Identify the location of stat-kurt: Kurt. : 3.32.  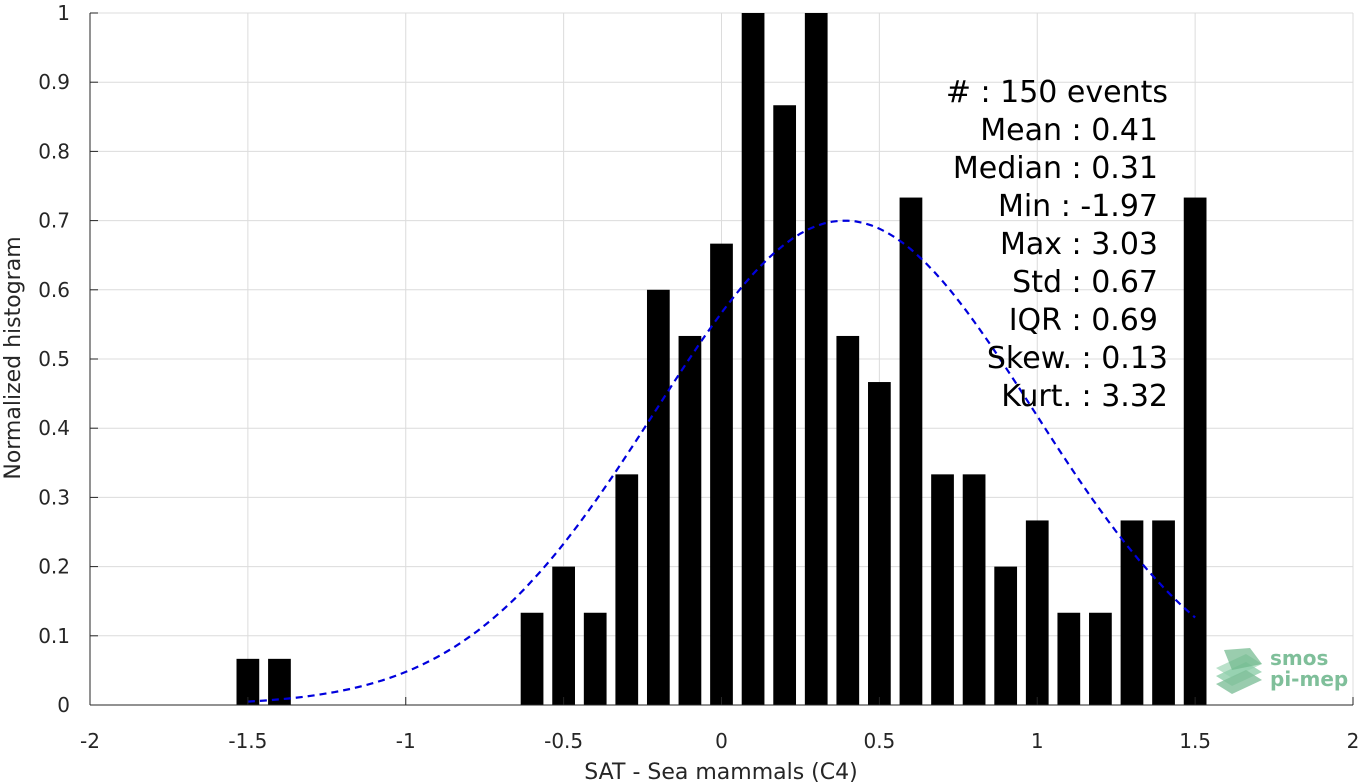
(1084, 396).